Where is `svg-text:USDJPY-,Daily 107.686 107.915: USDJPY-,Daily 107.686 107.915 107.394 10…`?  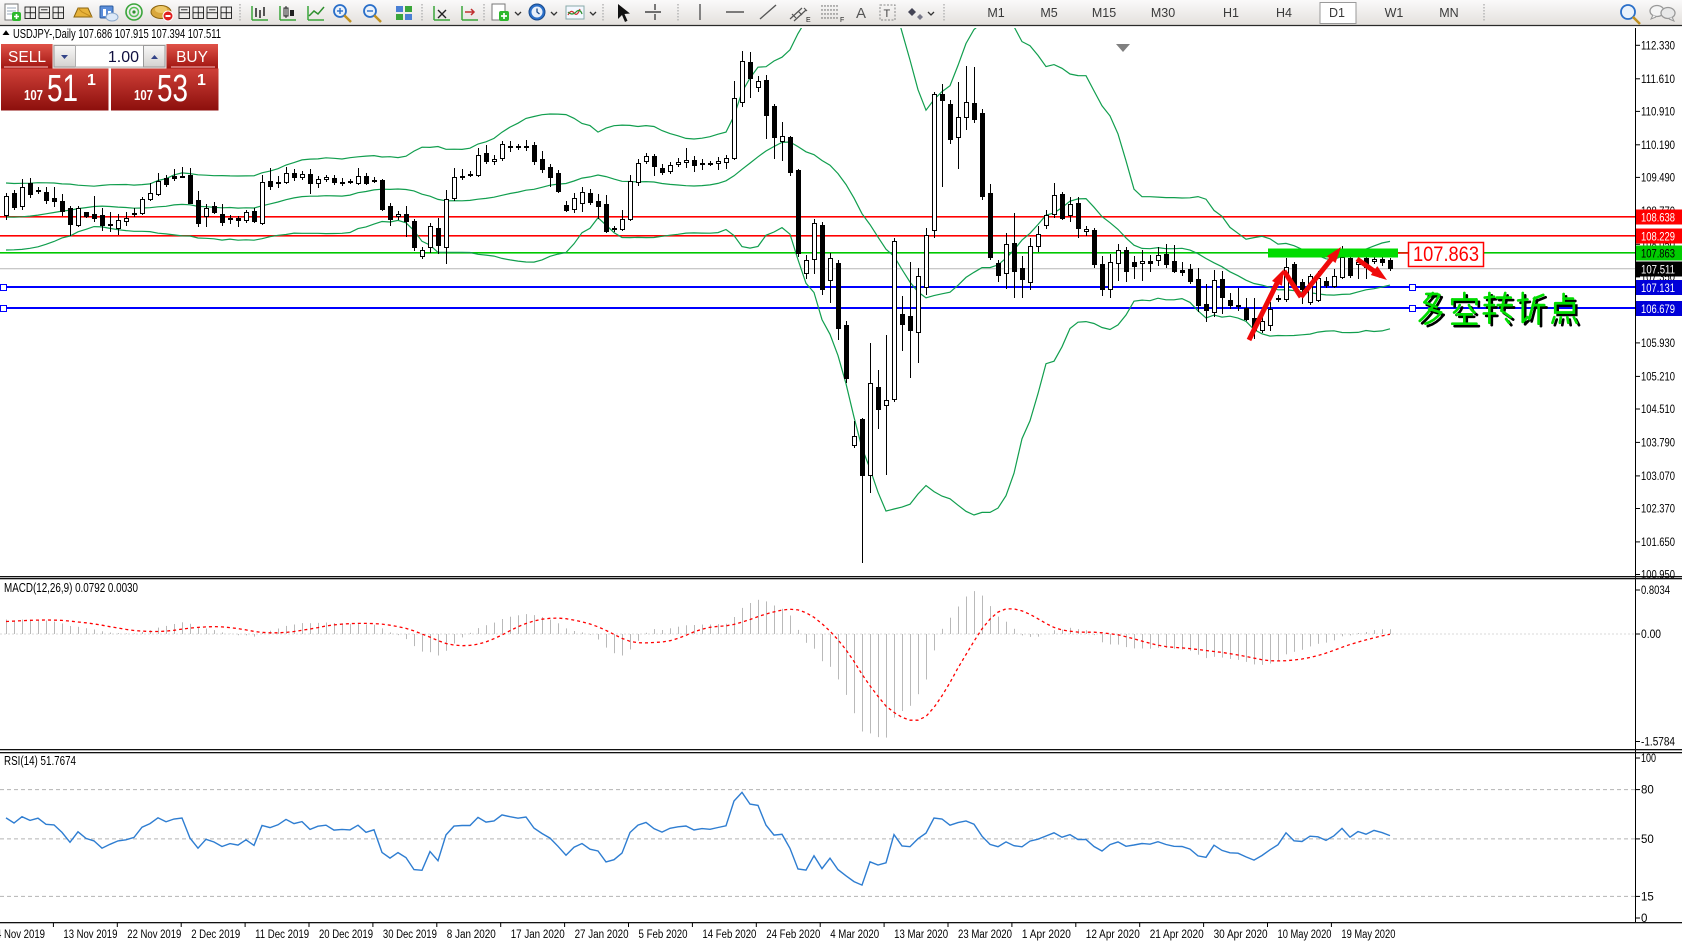
svg-text:USDJPY-,Daily 107.686 107.915: USDJPY-,Daily 107.686 107.915 107.394 10… is located at coordinates (117, 34).